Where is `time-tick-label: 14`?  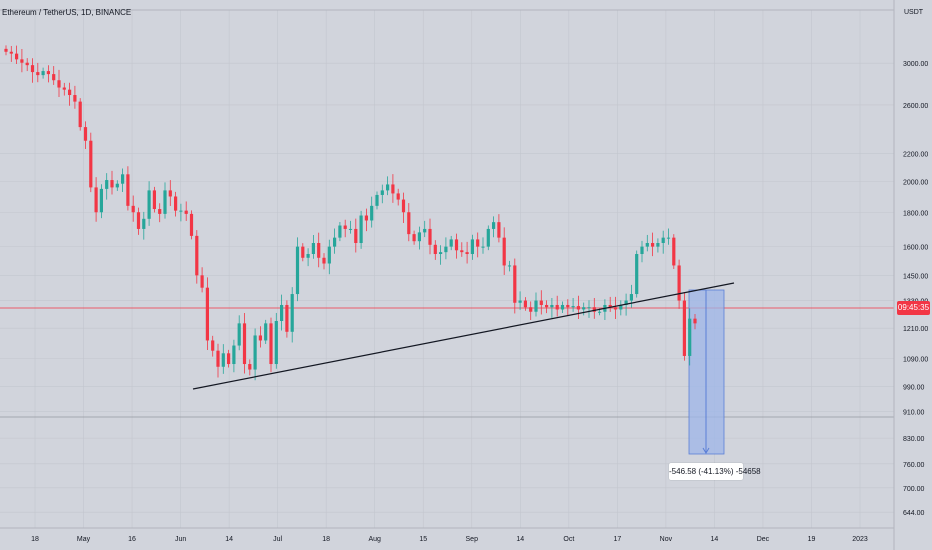
time-tick-label: 14 is located at coordinates (715, 539).